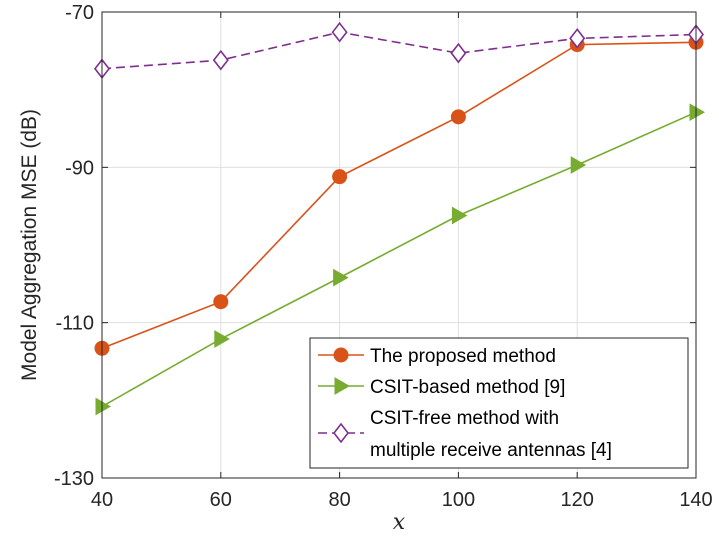 This screenshot has height=539, width=719. Describe the element at coordinates (29, 245) in the screenshot. I see `y-axis-title: Model Aggregation MSE (dB)` at that location.